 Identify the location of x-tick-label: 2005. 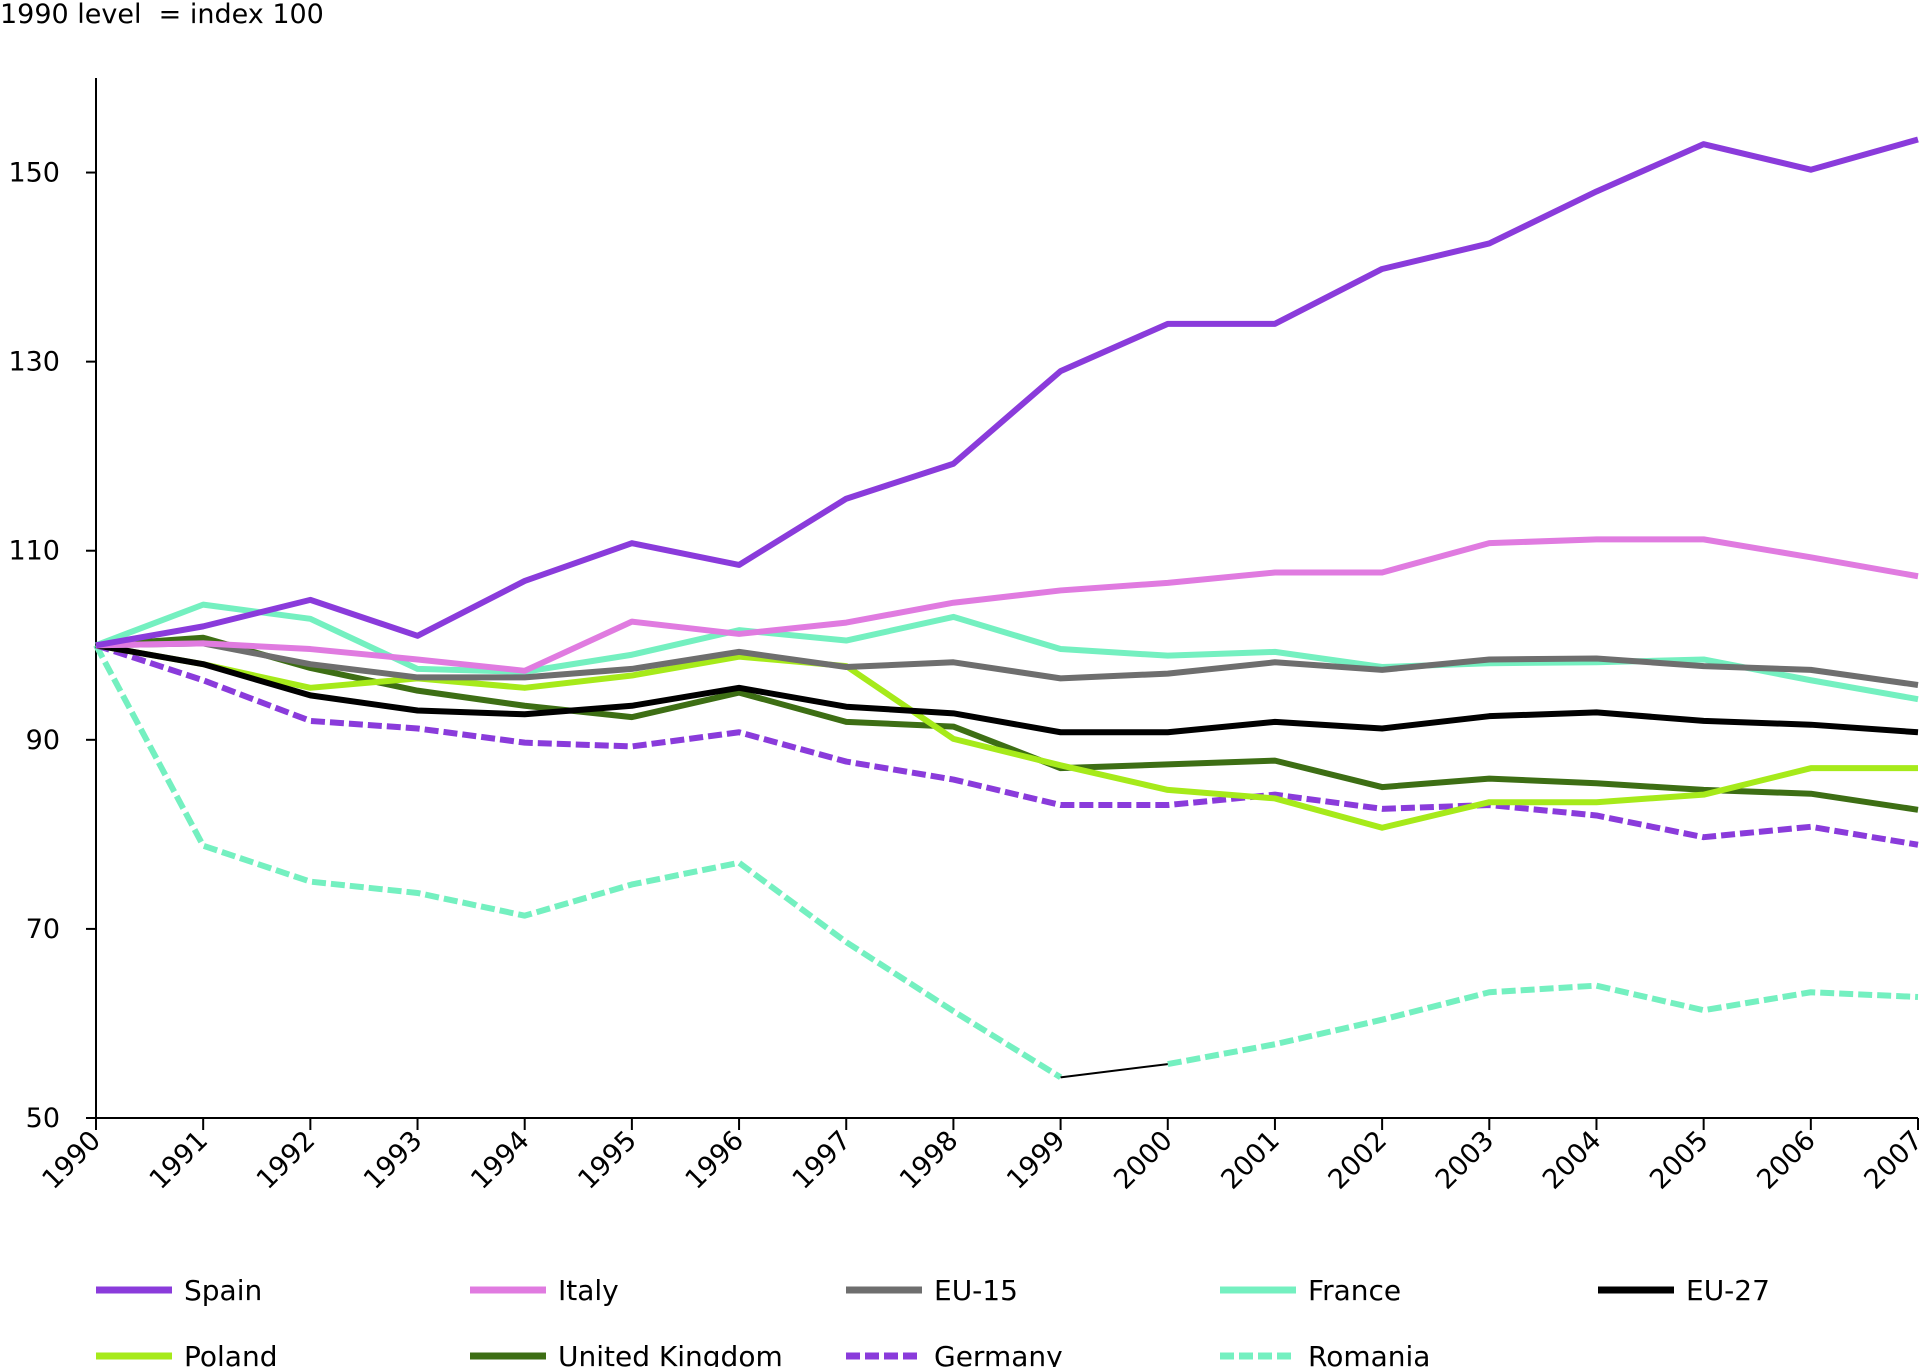
(1679, 1160).